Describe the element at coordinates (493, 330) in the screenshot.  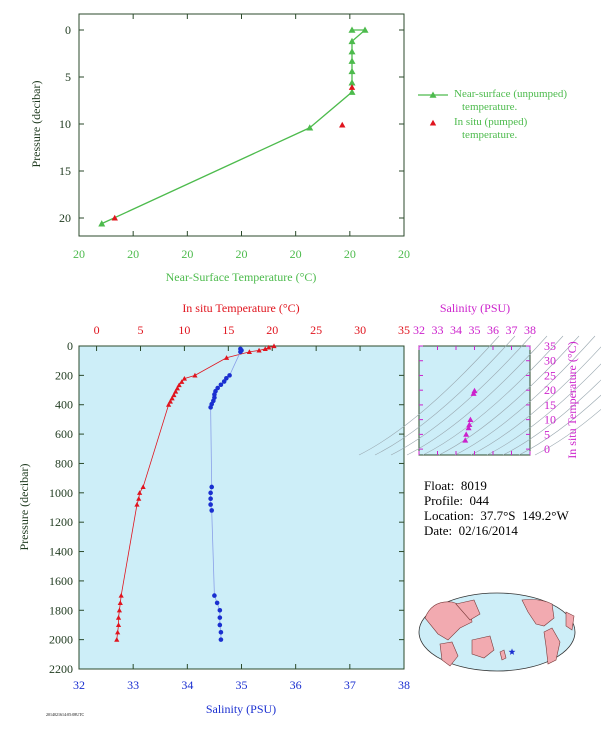
I see `ts-xtick-label: 36` at that location.